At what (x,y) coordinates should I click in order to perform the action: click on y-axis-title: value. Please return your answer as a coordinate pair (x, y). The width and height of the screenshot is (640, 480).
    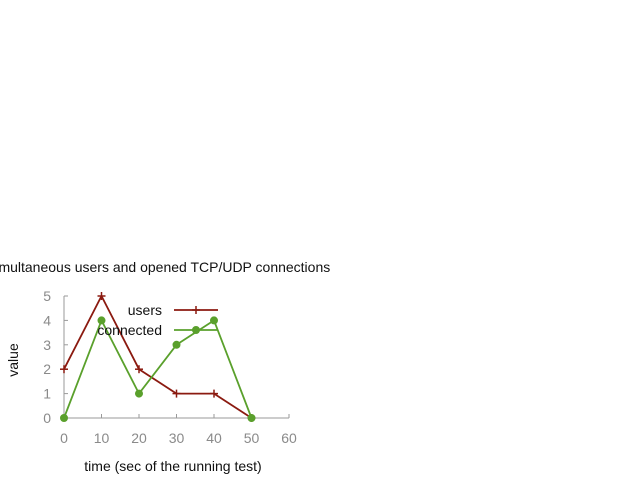
    Looking at the image, I should click on (13, 360).